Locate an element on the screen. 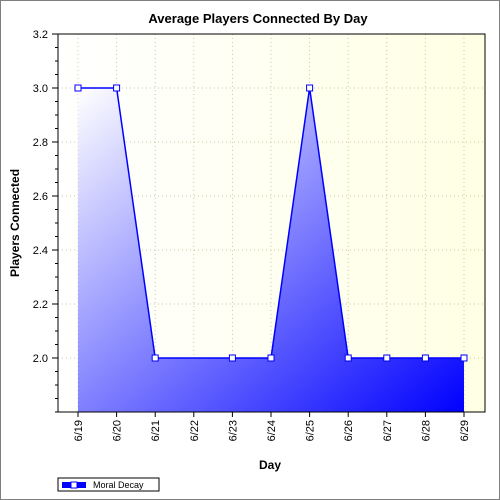 This screenshot has width=500, height=500. x-tick-label: 6/23 is located at coordinates (233, 430).